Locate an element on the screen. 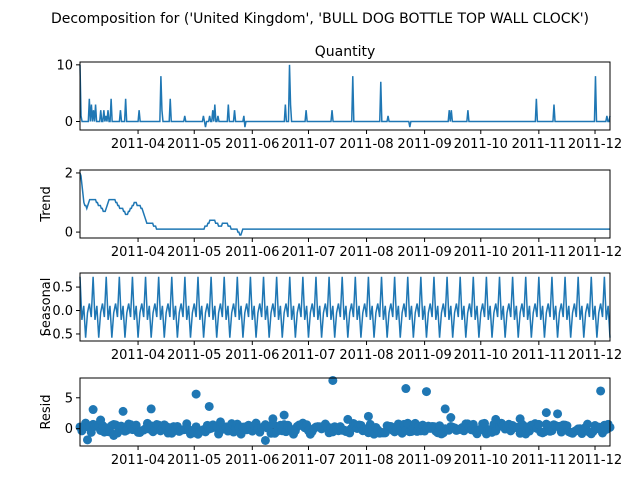 The image size is (640, 484). y-tick-label: 2 is located at coordinates (69, 173).